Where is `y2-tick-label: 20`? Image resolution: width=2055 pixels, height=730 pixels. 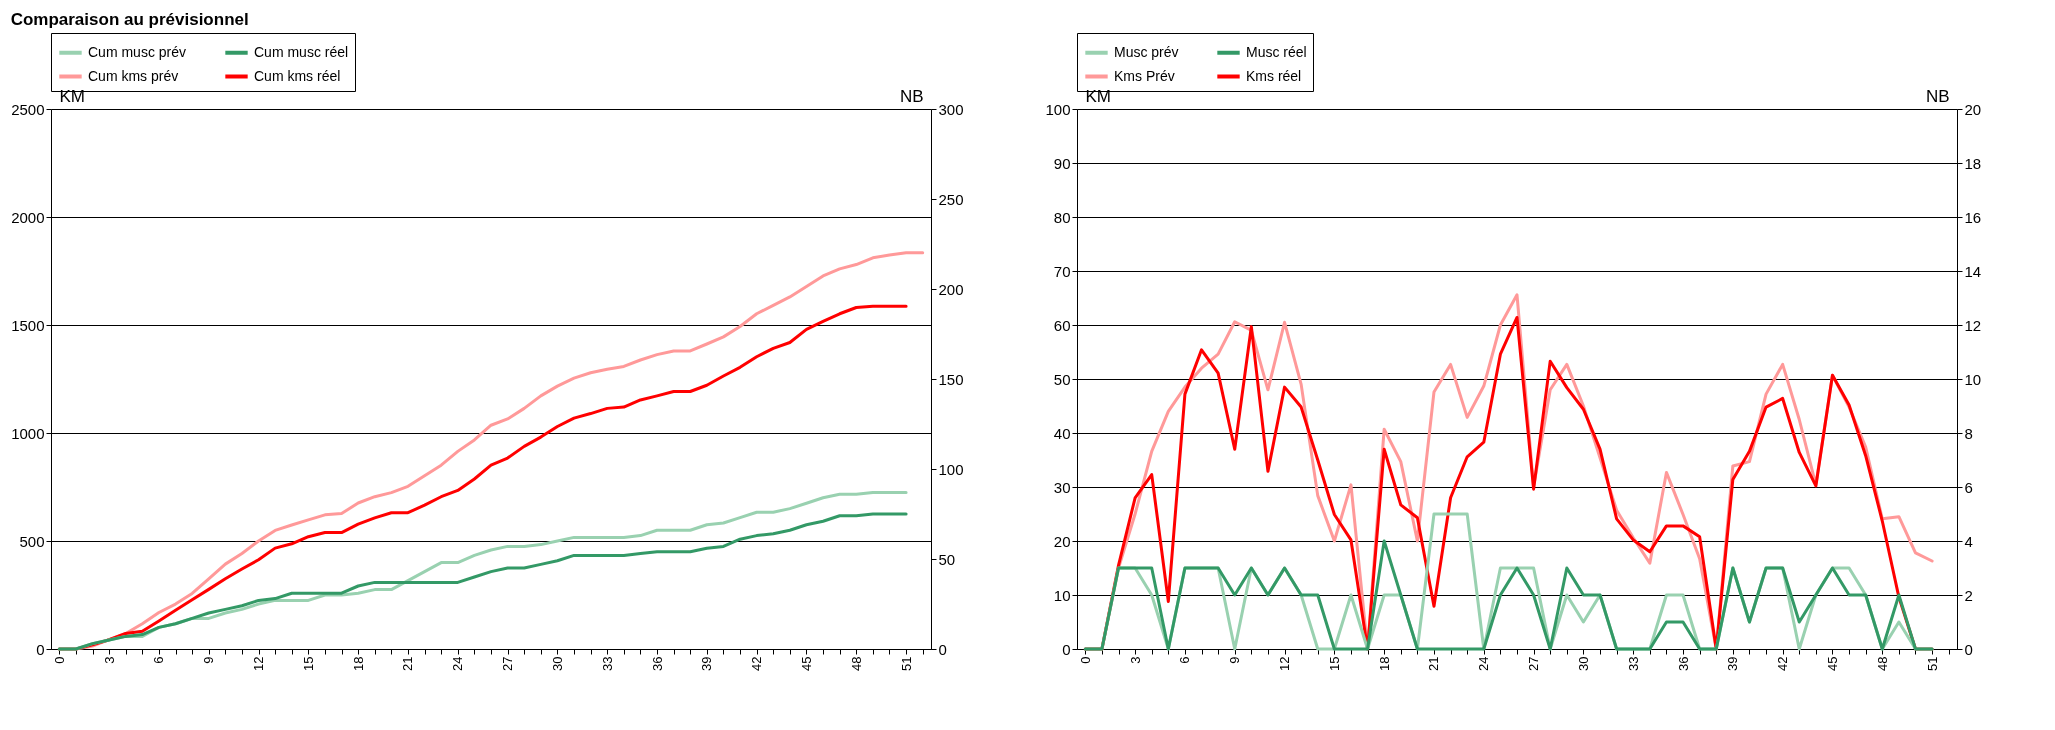 y2-tick-label: 20 is located at coordinates (1973, 109).